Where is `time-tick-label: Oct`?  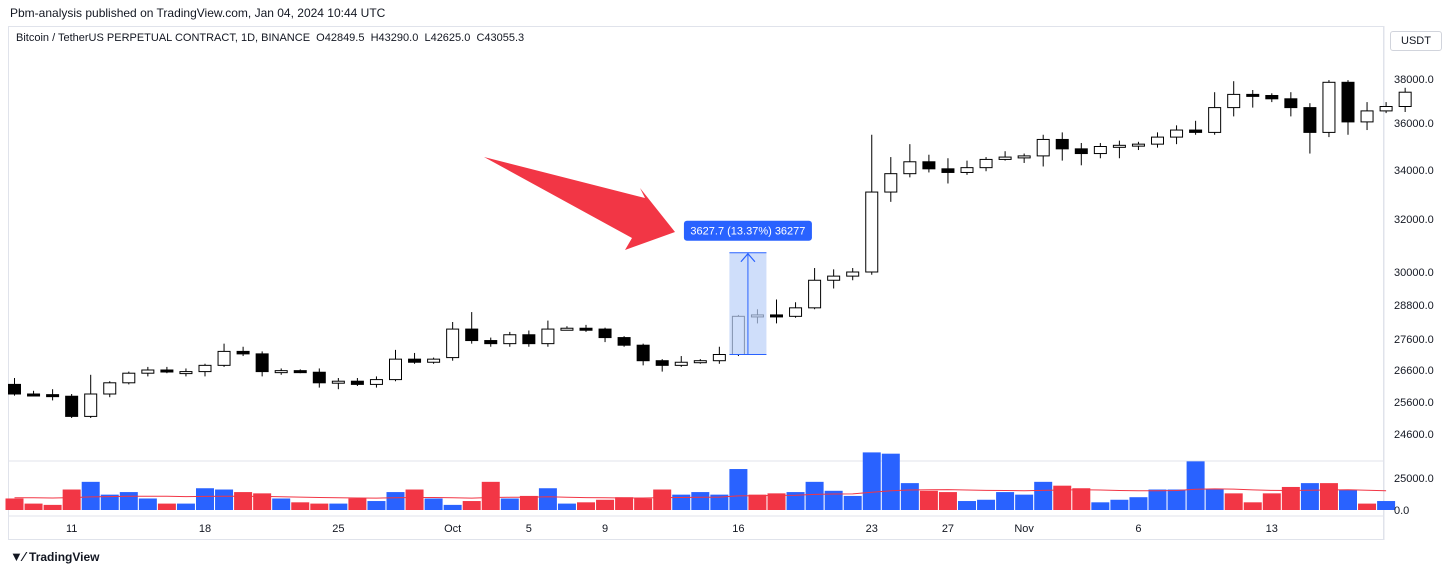
time-tick-label: Oct is located at coordinates (452, 529).